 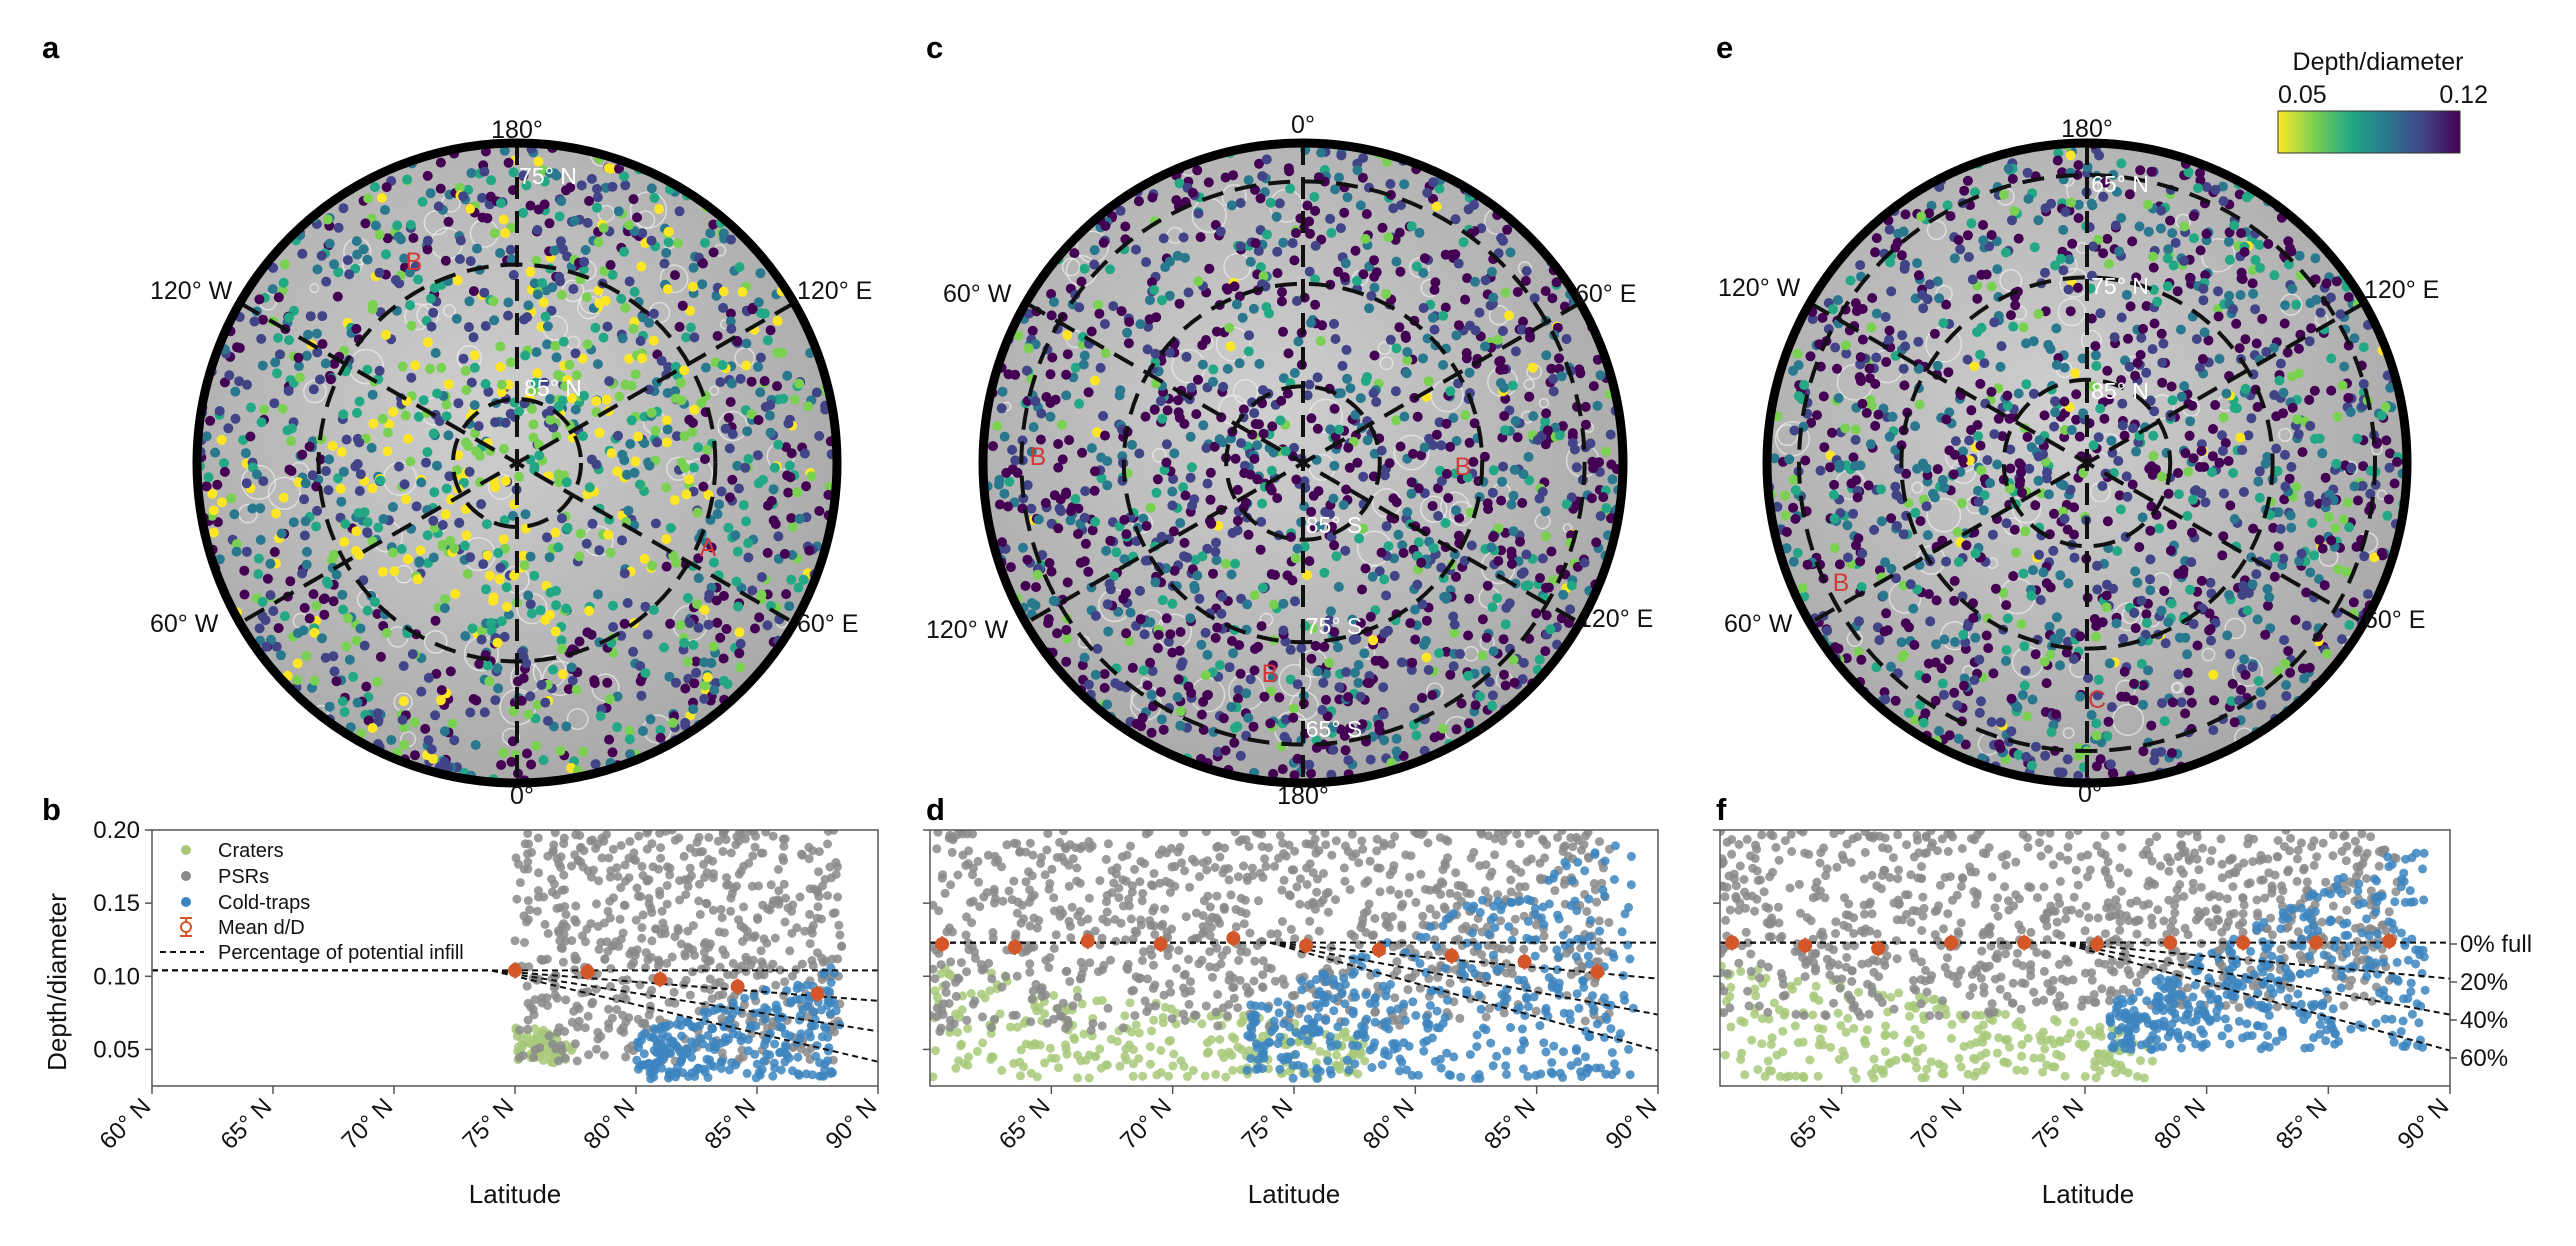 I want to click on point-craters, so click(x=535, y=1029).